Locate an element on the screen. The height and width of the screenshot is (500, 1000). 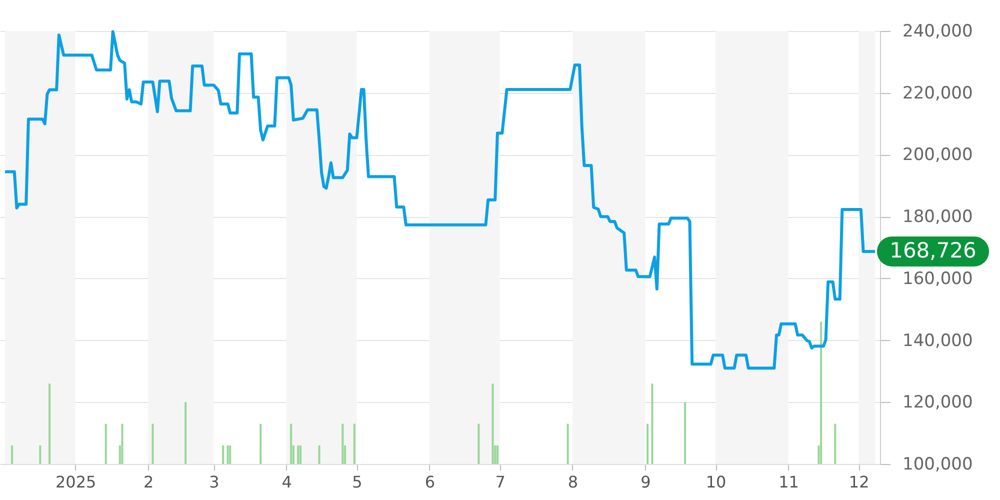
y-tick-label: 120,000 is located at coordinates (937, 402).